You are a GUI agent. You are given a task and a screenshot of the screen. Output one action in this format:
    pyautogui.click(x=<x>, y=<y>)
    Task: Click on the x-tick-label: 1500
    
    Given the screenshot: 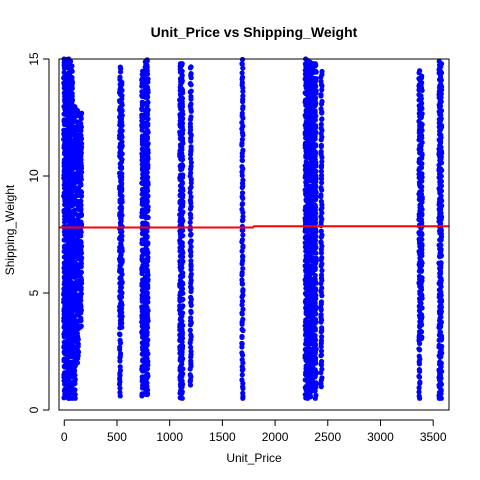 What is the action you would take?
    pyautogui.click(x=222, y=437)
    